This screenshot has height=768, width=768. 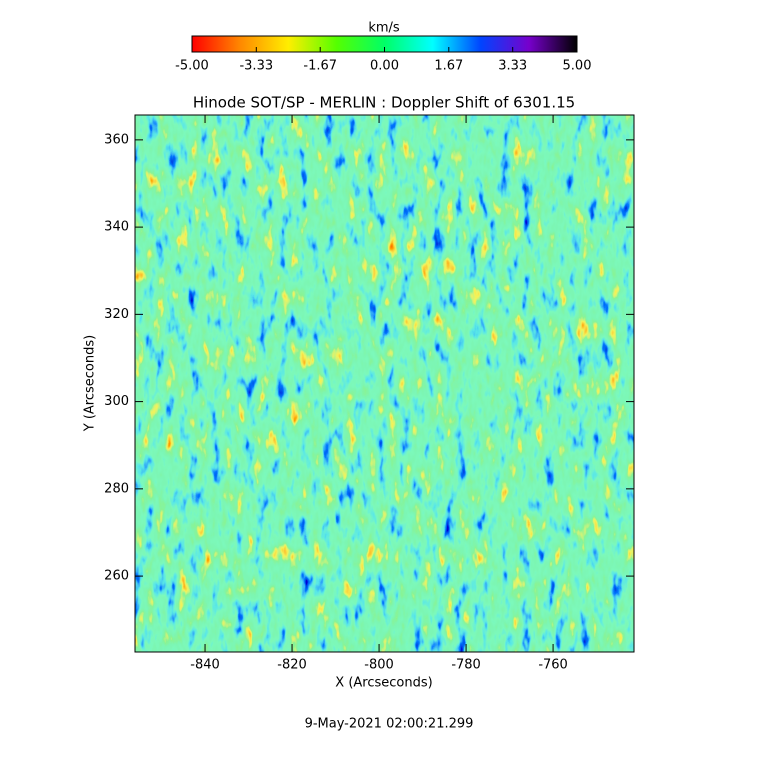 What do you see at coordinates (512, 66) in the screenshot?
I see `colorbar-tick-label: 3.33` at bounding box center [512, 66].